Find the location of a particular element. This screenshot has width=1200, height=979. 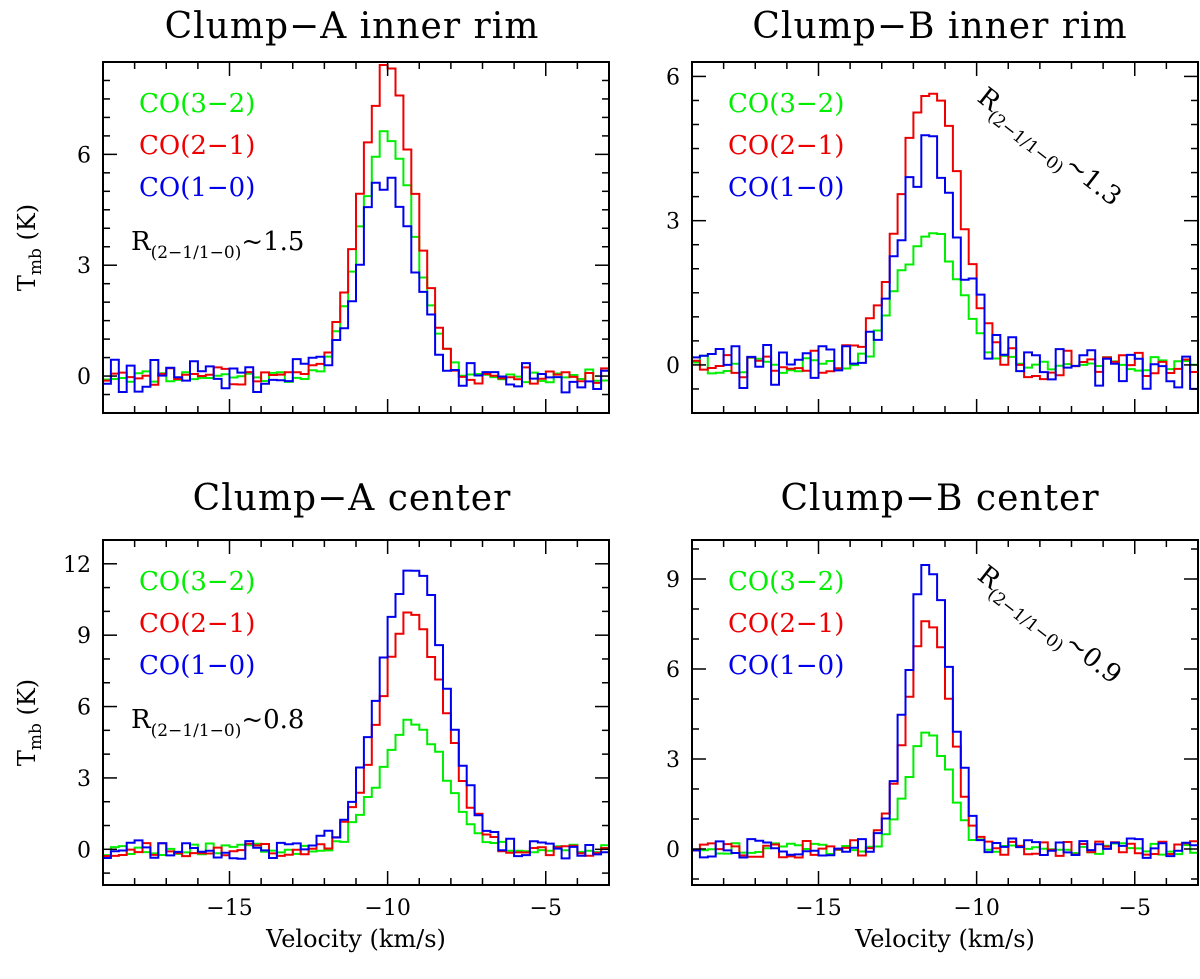

ratio-label: R(2−1/1−0)~1.3 is located at coordinates (1047, 149).